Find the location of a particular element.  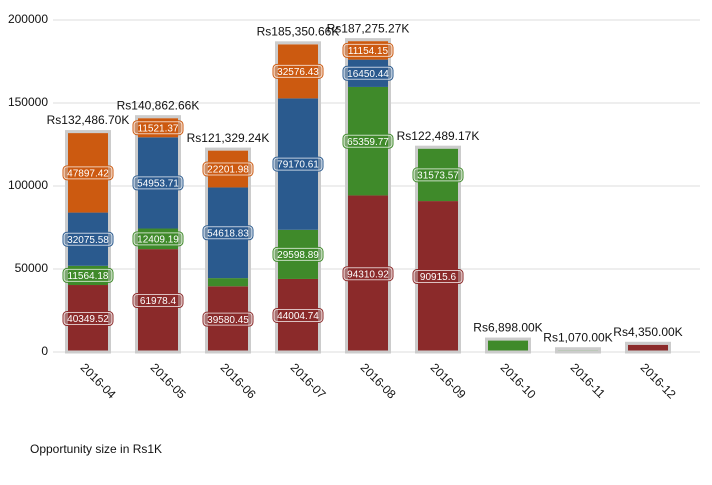

segment-label: 79170.61 is located at coordinates (298, 165).